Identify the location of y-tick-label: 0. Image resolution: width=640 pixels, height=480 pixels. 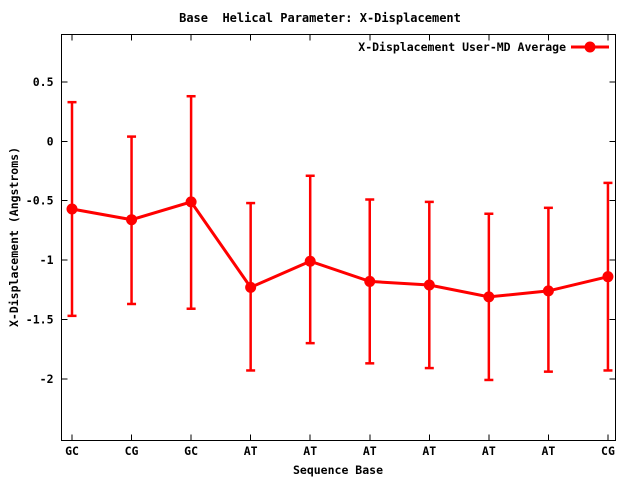
(50, 141).